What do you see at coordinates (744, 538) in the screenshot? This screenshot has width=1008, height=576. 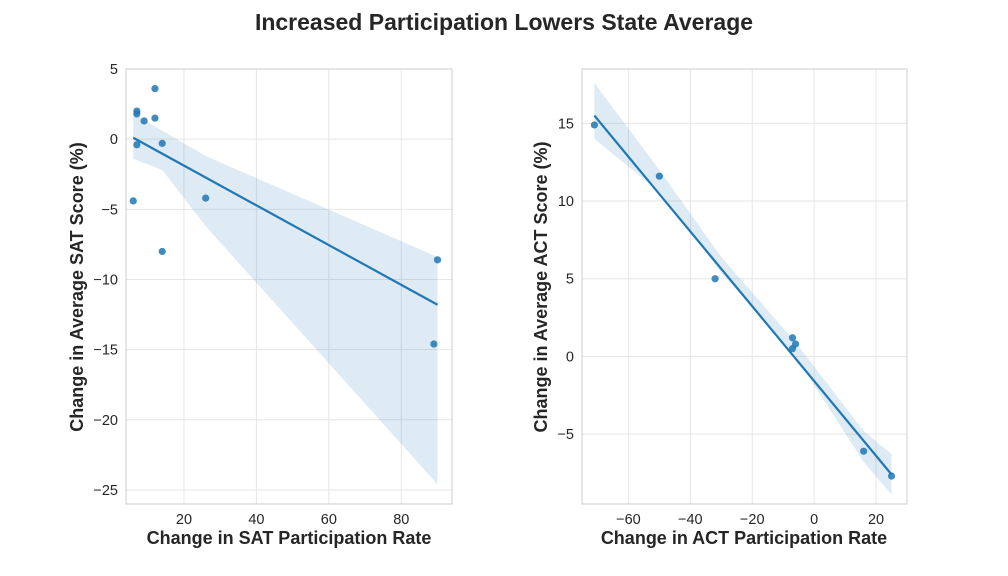 I see `act-x-axis-label: Change in ACT Participation Rate` at bounding box center [744, 538].